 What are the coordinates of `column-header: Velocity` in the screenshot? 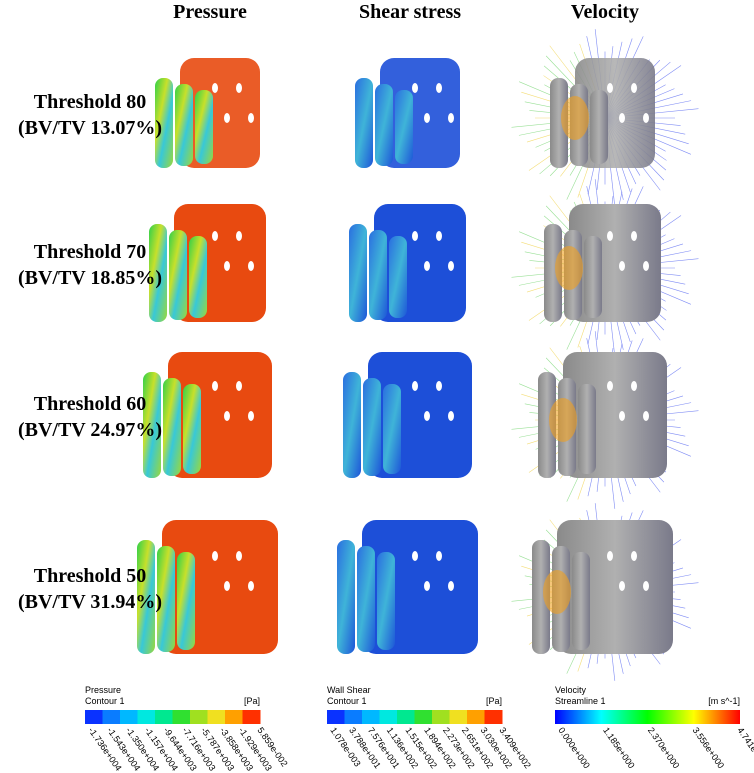 It's located at (605, 12).